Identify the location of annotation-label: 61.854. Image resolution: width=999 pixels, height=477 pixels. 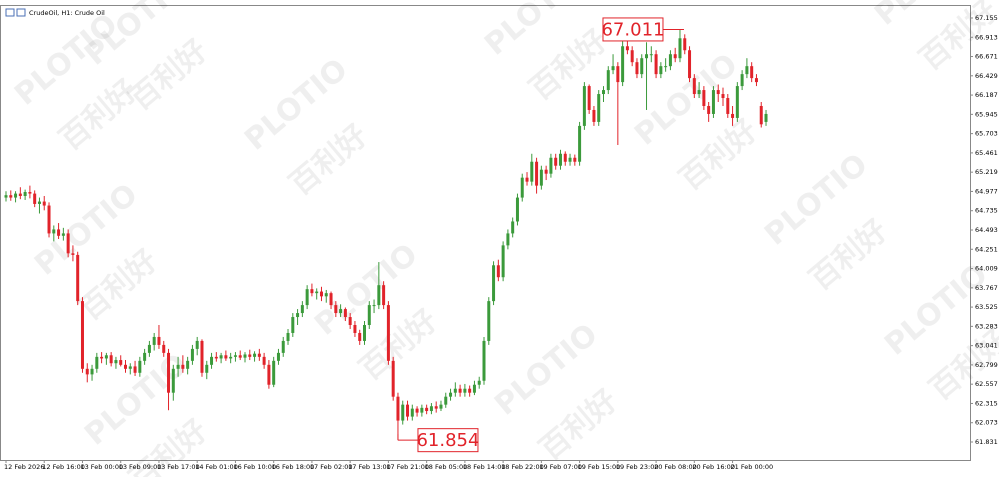
(447, 440).